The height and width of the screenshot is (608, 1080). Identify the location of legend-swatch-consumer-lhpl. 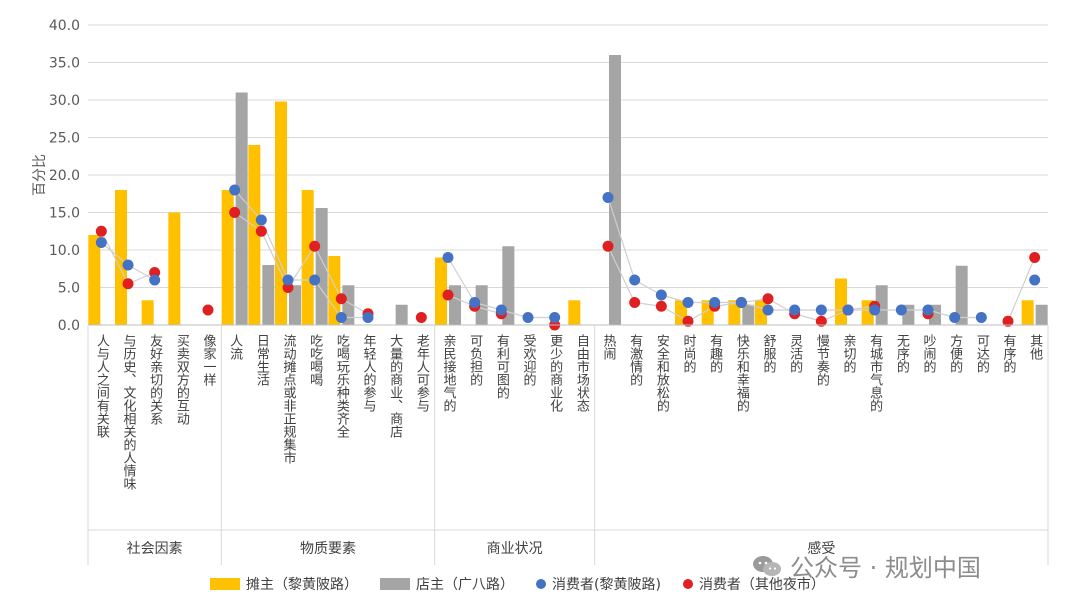
(541, 584).